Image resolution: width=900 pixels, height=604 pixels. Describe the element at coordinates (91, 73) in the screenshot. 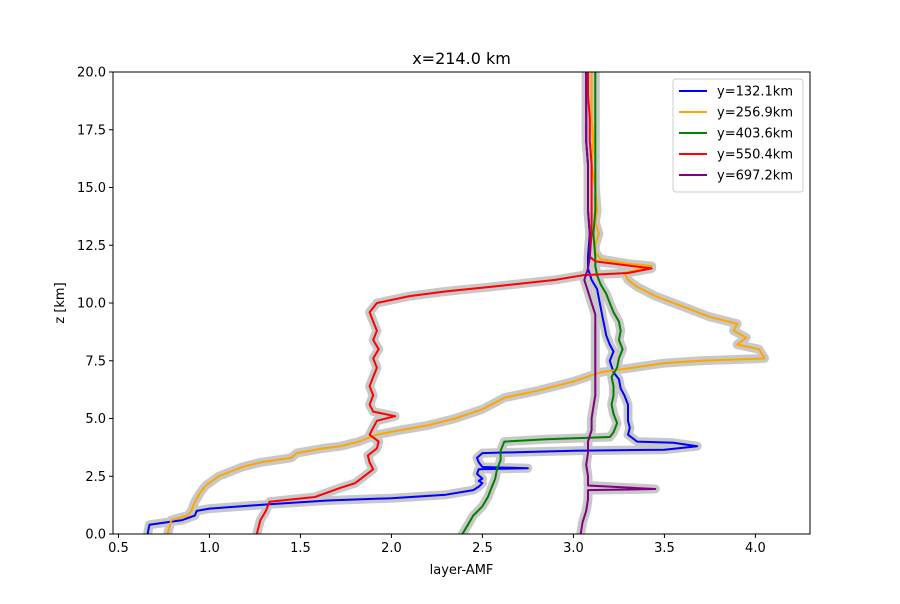

I see `y-tick-label: 20.0` at that location.